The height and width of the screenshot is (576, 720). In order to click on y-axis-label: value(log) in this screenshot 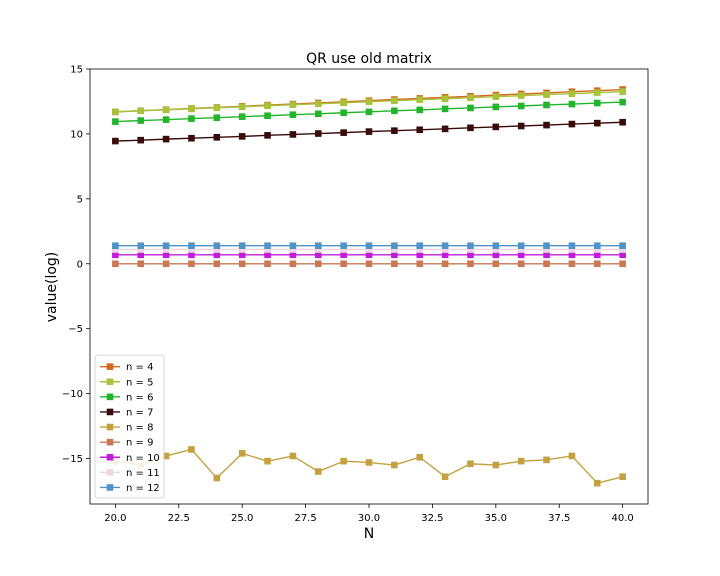, I will do `click(52, 287)`.